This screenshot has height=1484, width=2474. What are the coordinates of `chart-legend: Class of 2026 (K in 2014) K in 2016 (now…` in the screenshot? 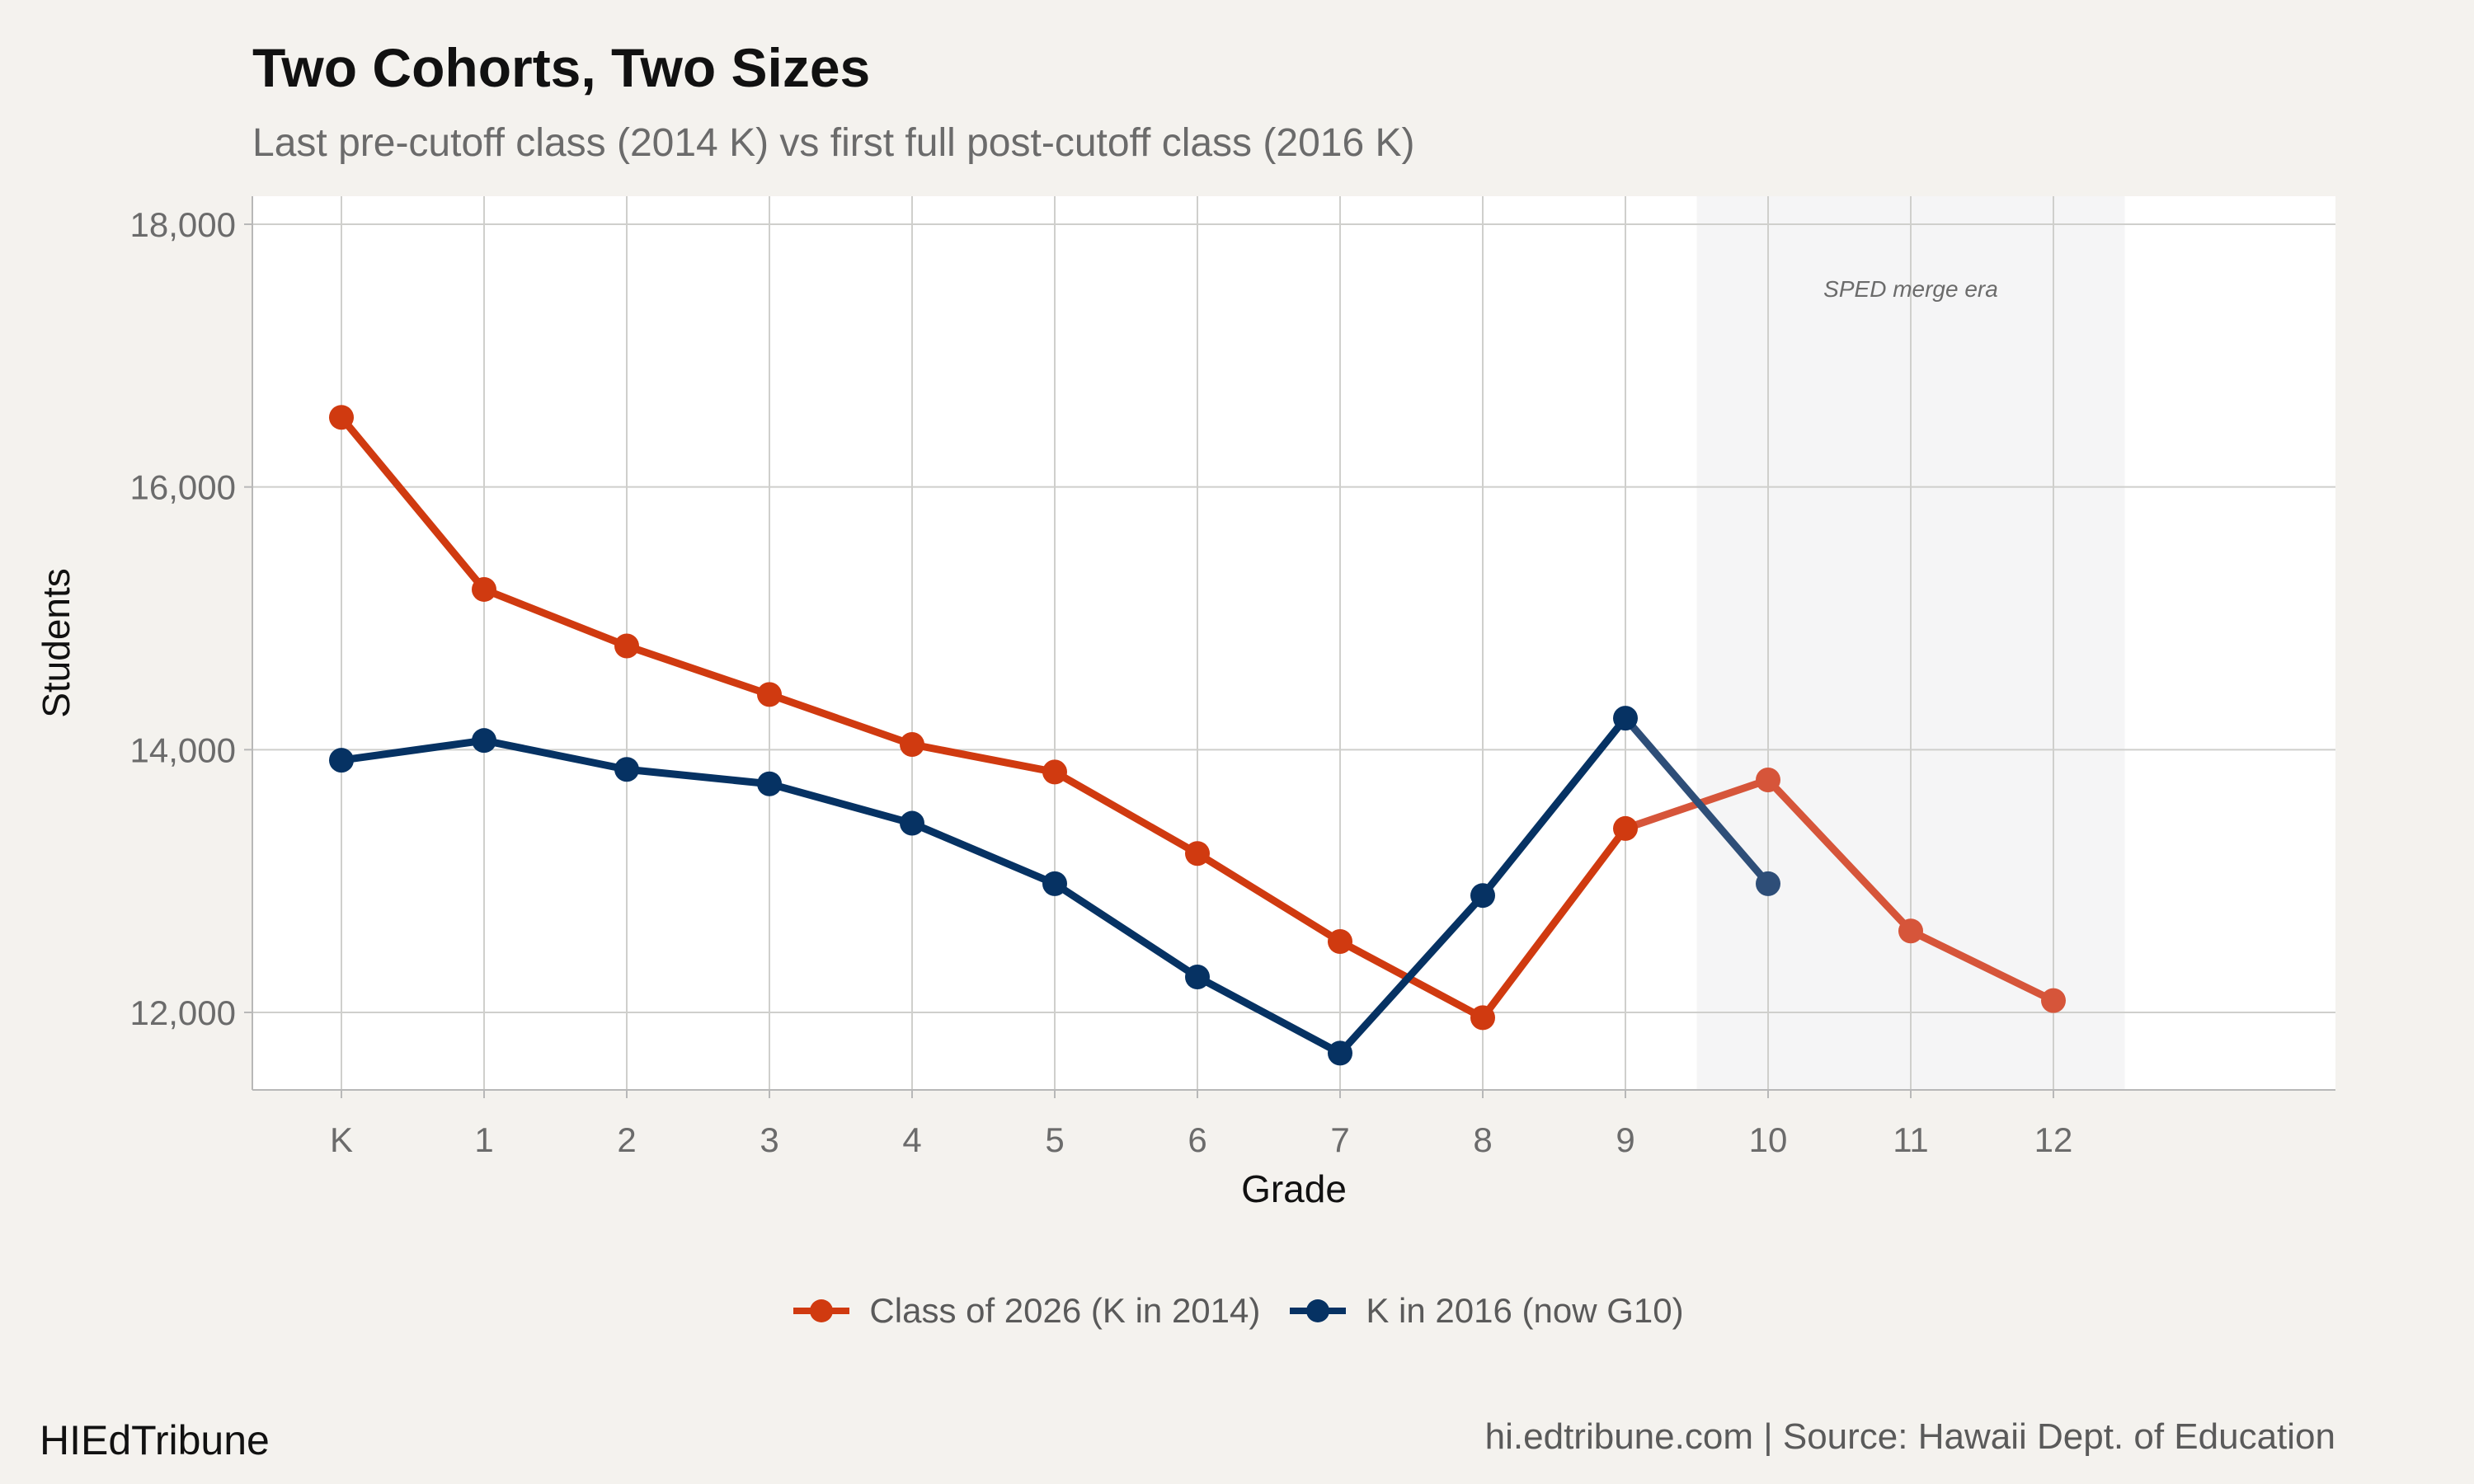 It's located at (1237, 1311).